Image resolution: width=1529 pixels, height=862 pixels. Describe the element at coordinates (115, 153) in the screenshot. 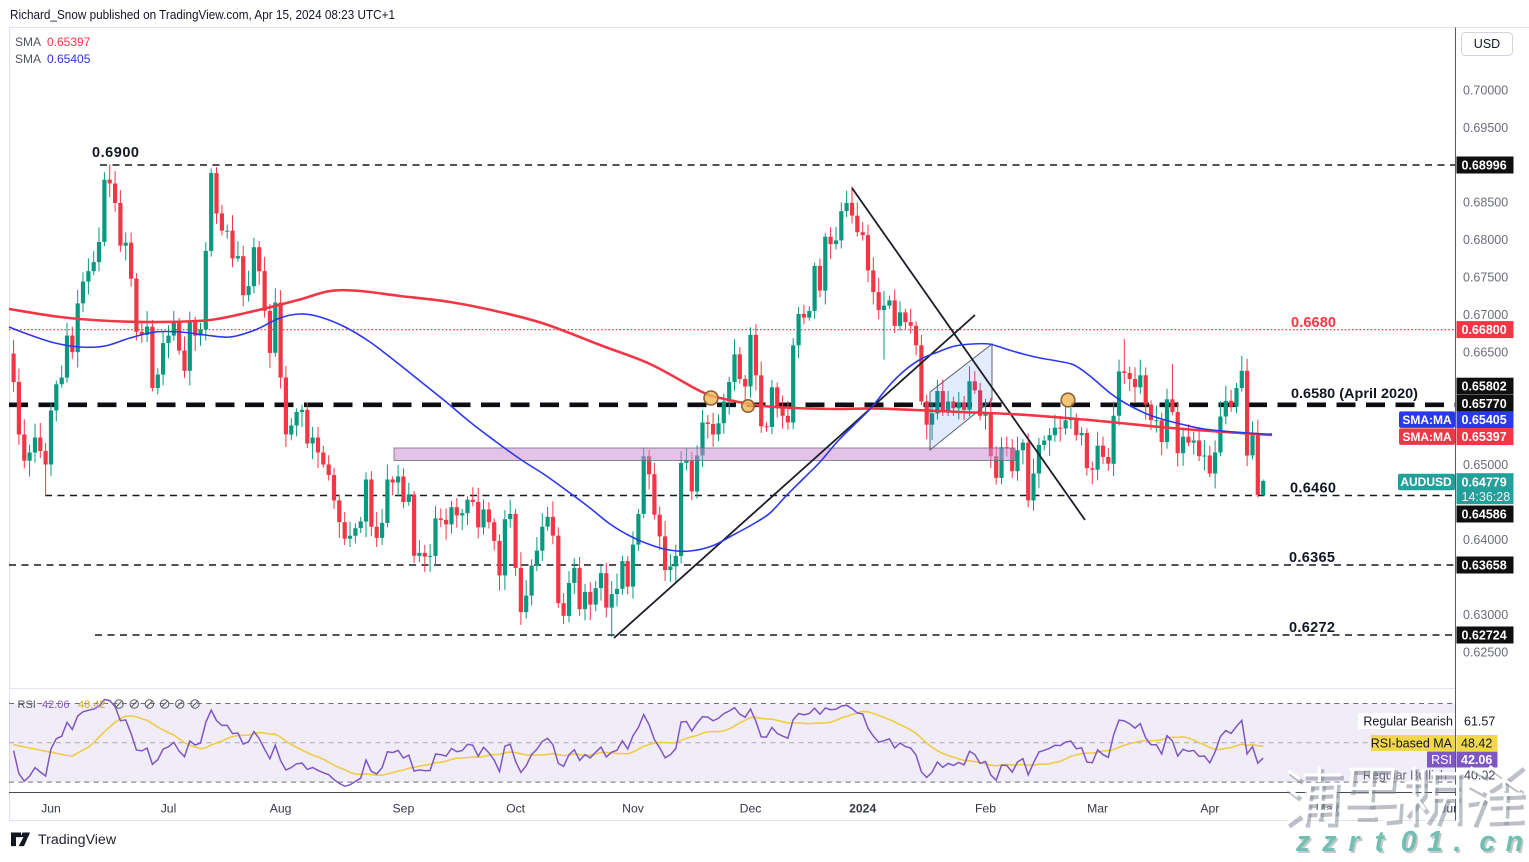

I see `svg-text: 0.6900` at that location.